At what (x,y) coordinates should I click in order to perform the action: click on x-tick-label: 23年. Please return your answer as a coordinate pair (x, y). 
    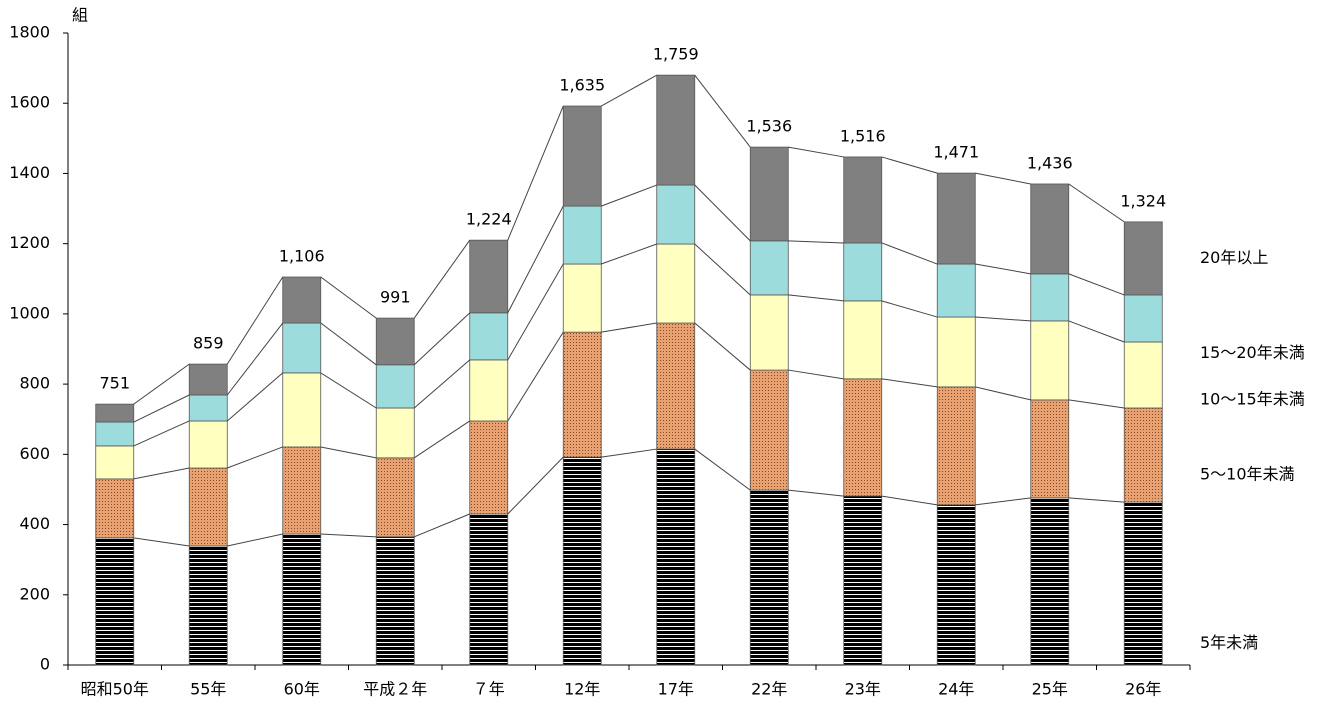
    Looking at the image, I should click on (863, 689).